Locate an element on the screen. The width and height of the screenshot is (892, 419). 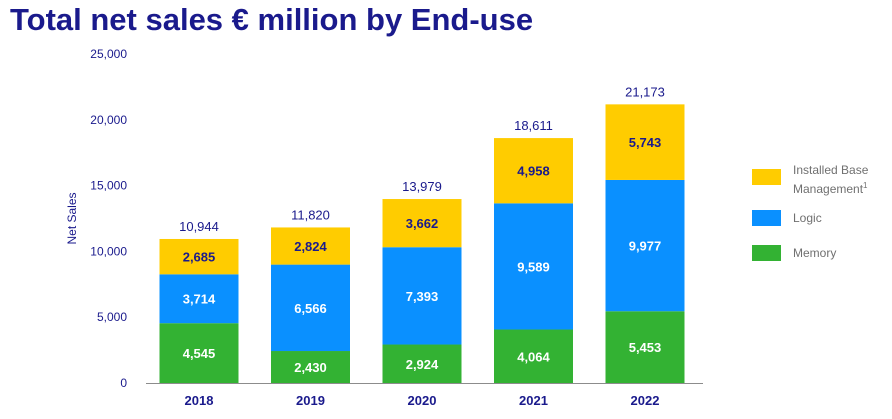
data-label: 2,824 is located at coordinates (310, 246).